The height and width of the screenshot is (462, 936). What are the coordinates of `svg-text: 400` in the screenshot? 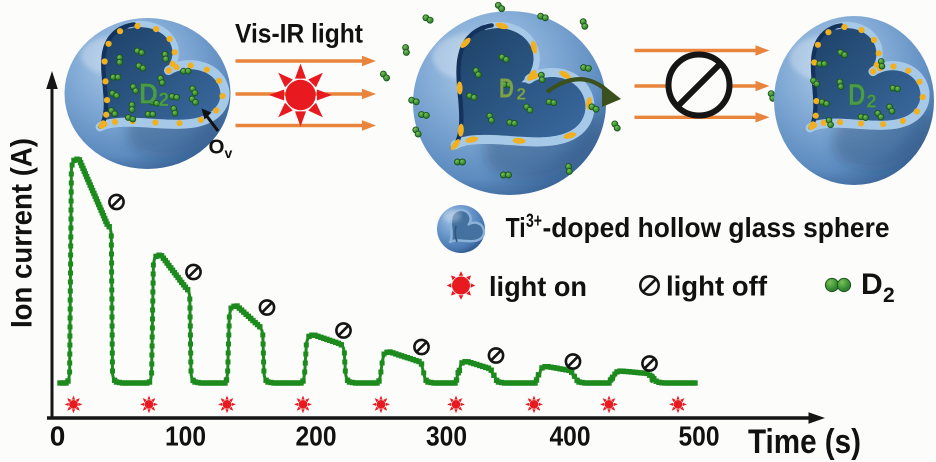 It's located at (570, 436).